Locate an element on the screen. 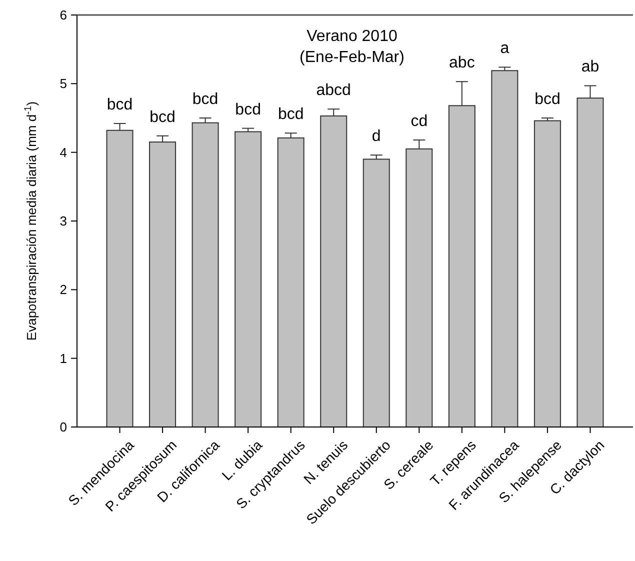  text: Verano 2010 is located at coordinates (352, 36).